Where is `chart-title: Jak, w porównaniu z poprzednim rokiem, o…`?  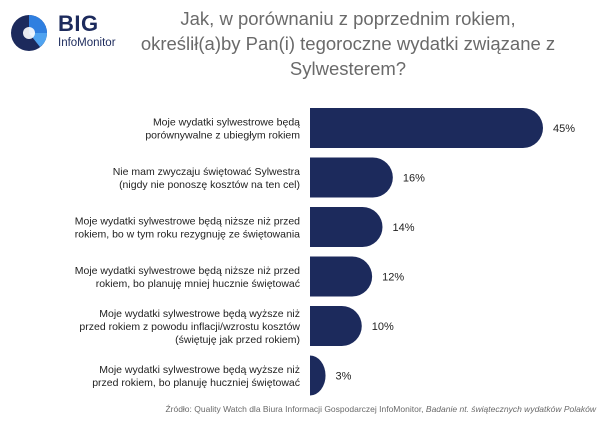
chart-title: Jak, w porównaniu z poprzednim rokiem, o… is located at coordinates (348, 43).